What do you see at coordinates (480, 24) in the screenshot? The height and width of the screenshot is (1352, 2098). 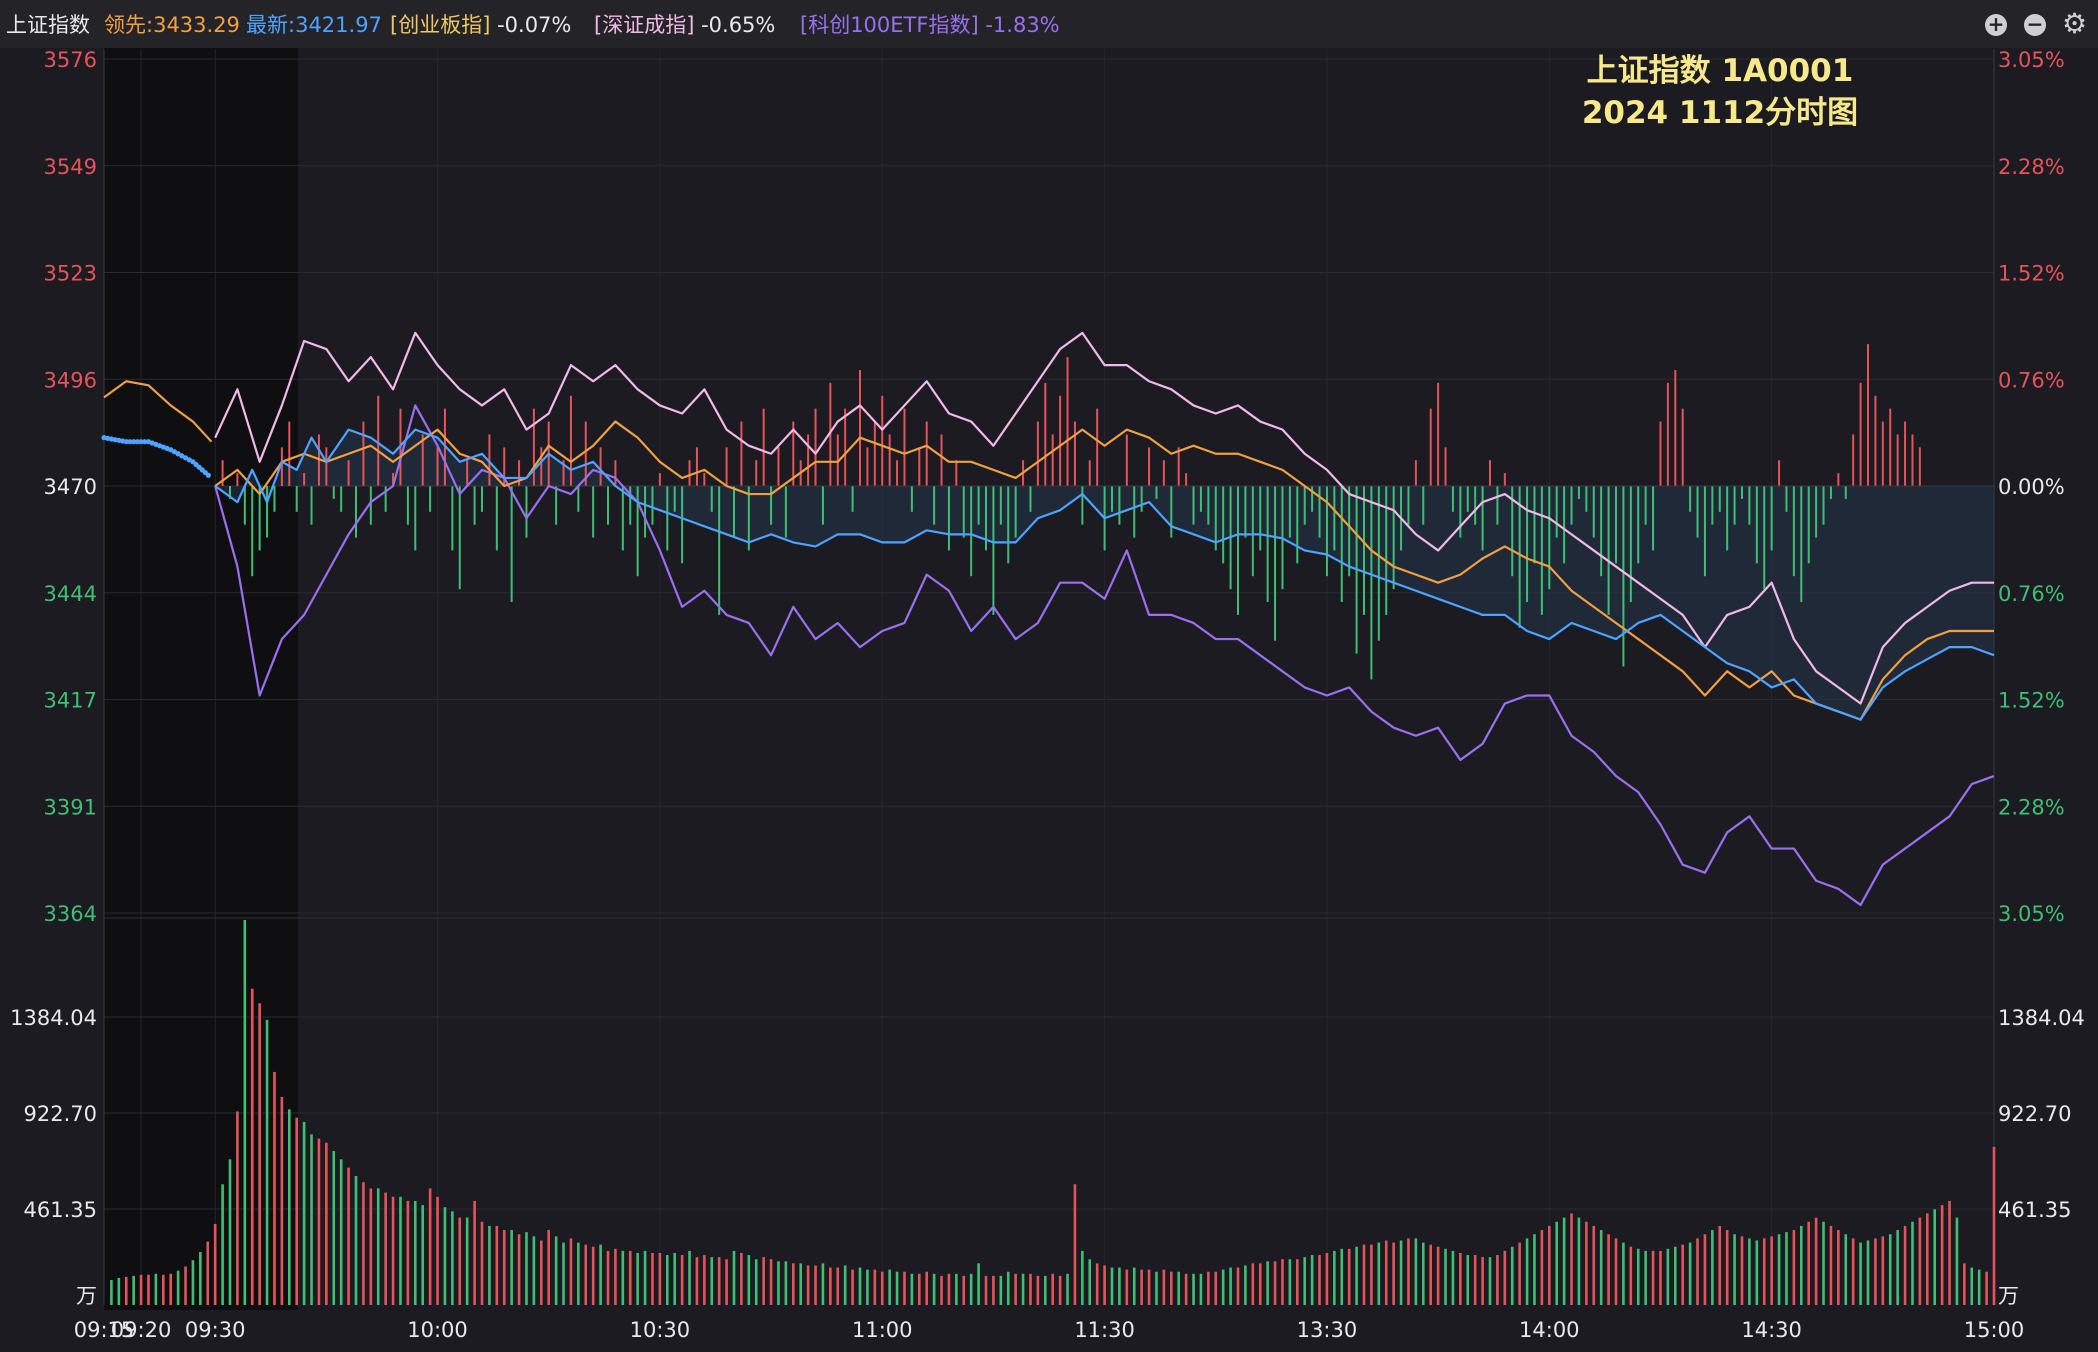 I see `compare-gem: [创业板指] -0.07%` at bounding box center [480, 24].